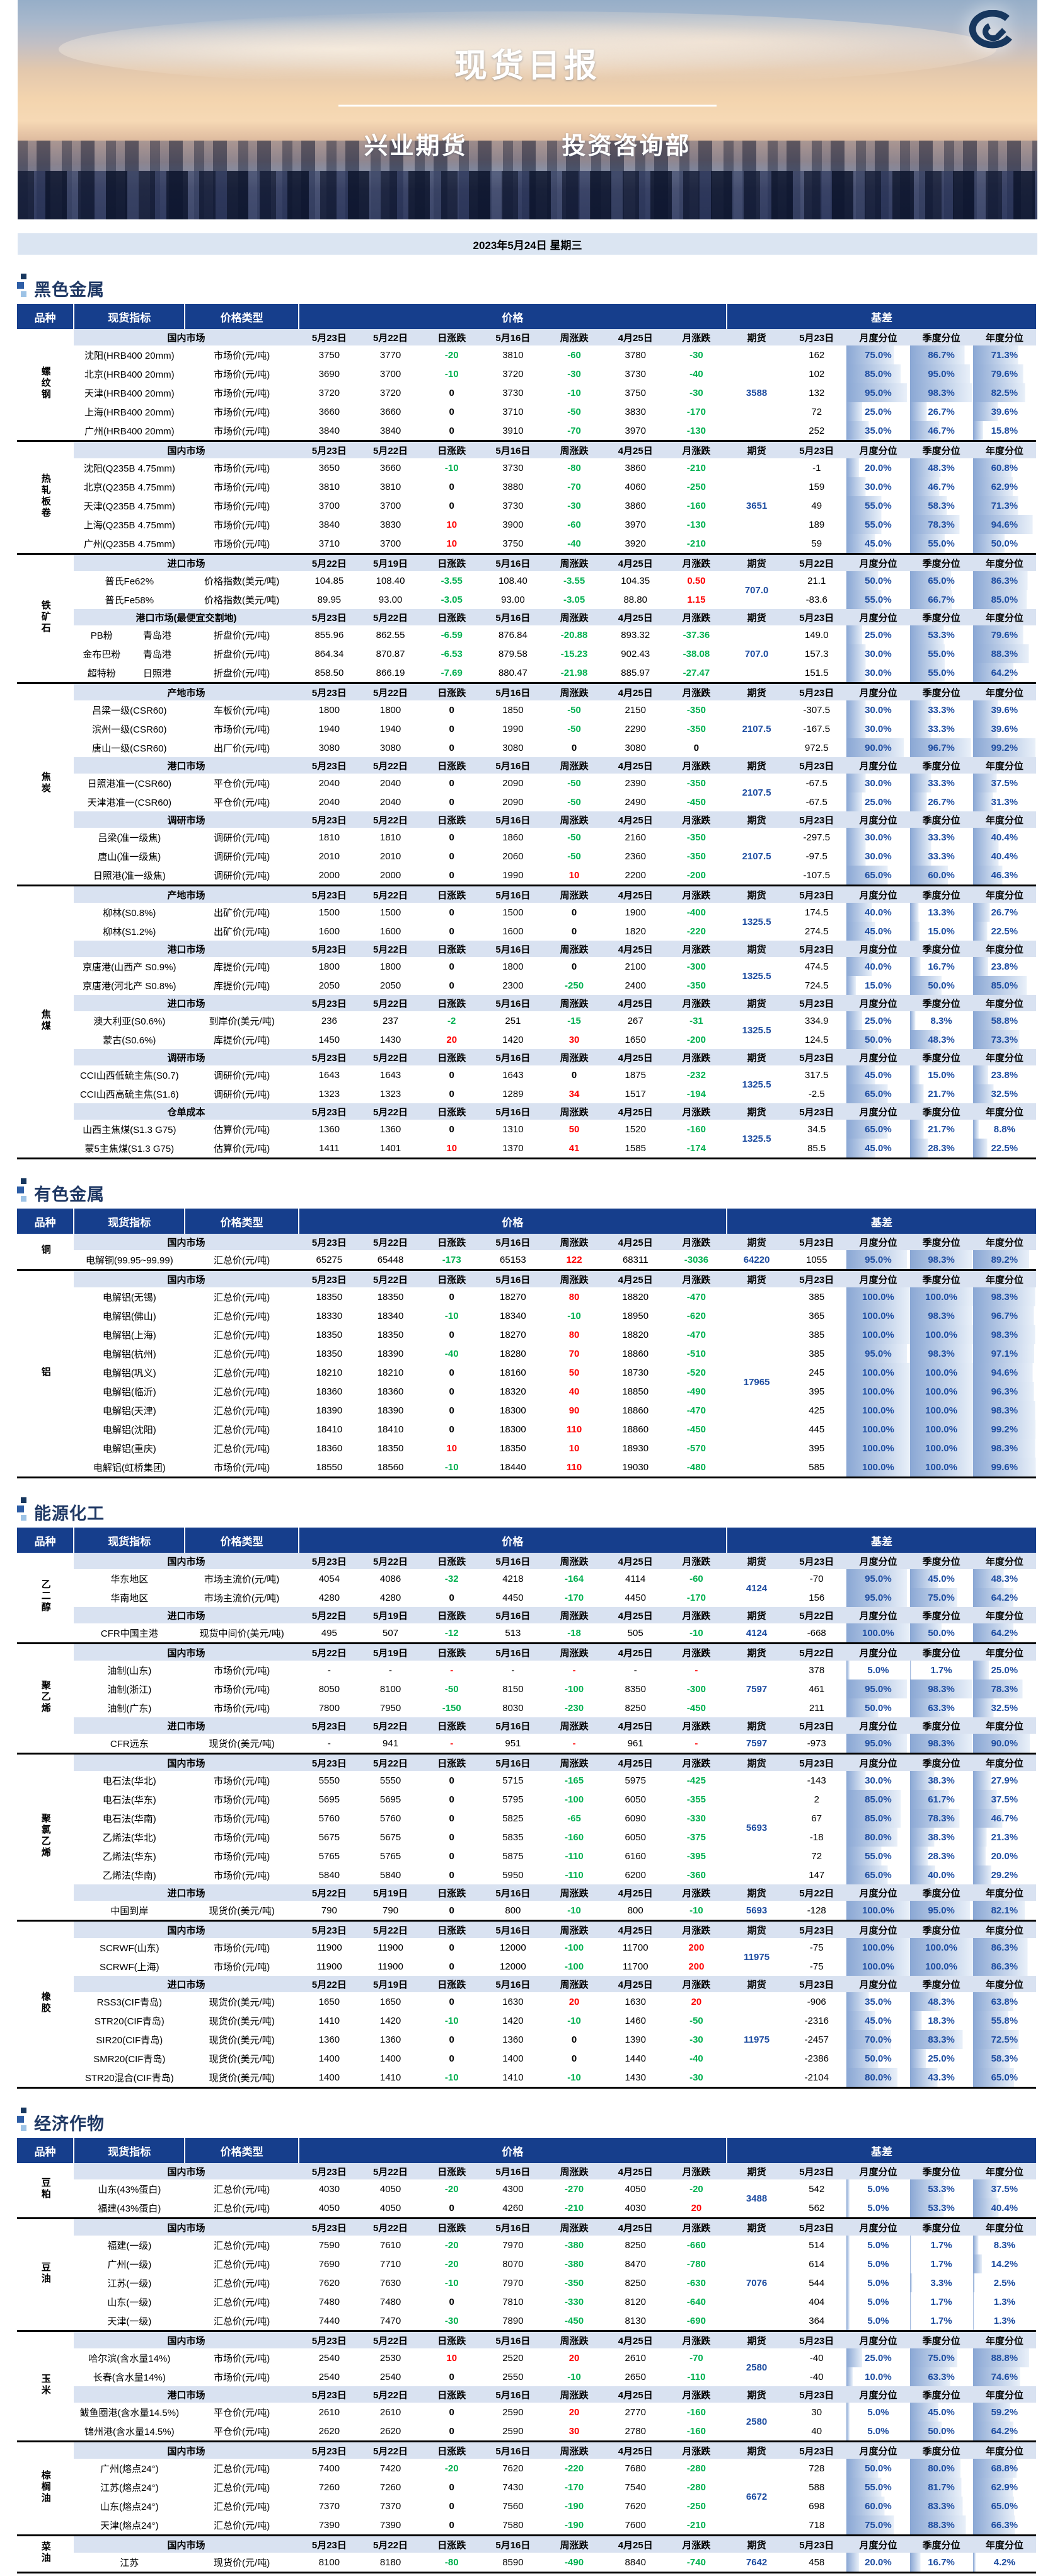  I want to click on percentile-cell: 64.2%, so click(1004, 673).